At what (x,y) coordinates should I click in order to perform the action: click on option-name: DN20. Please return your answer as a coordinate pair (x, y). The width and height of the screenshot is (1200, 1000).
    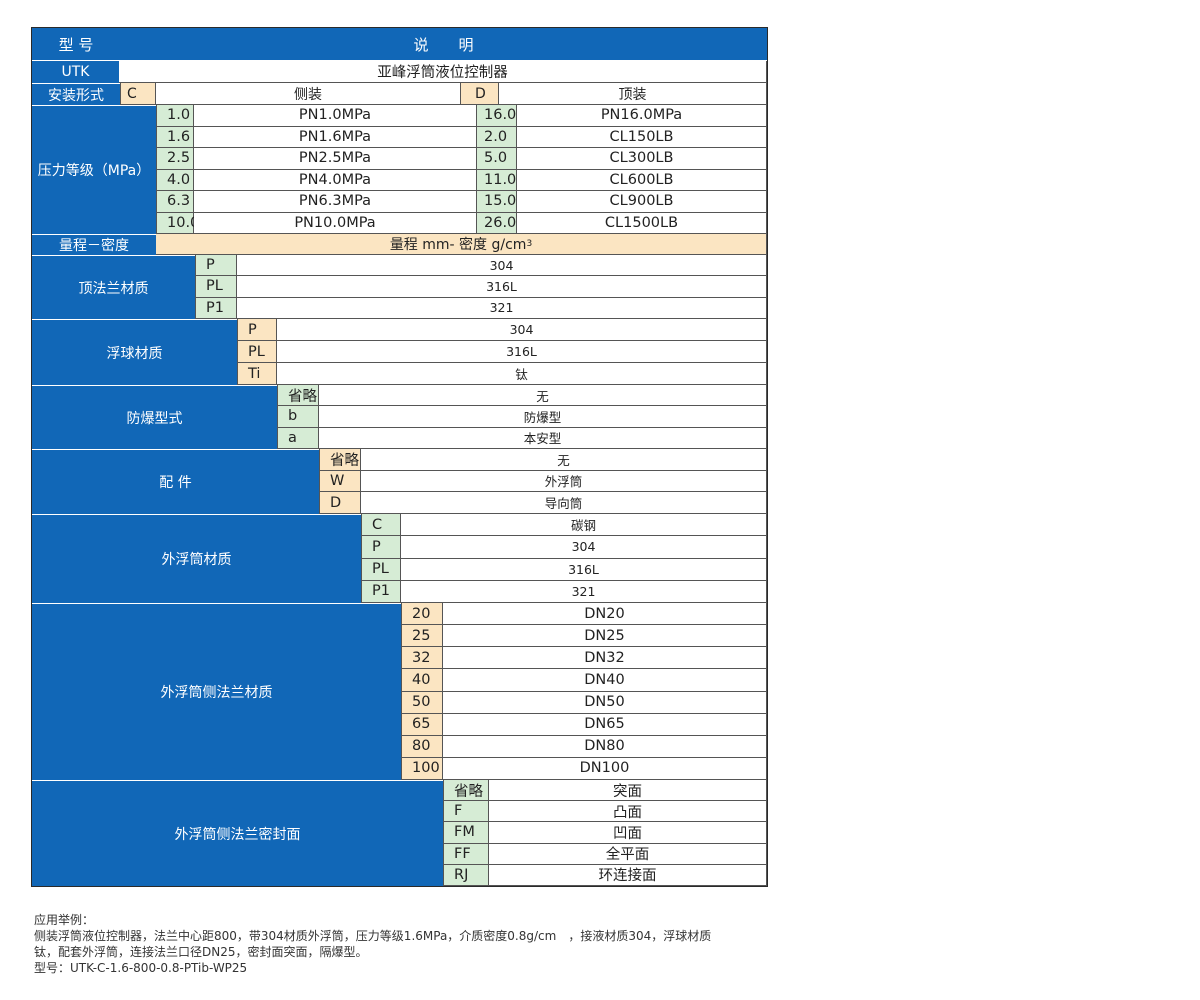
    Looking at the image, I should click on (605, 614).